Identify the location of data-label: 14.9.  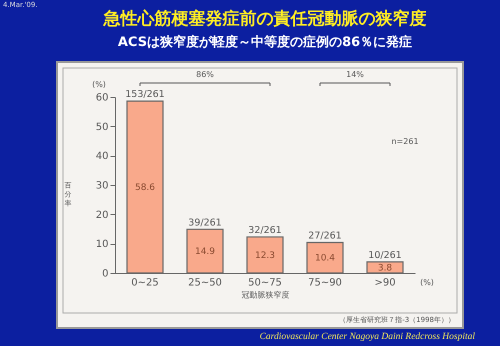
(205, 252).